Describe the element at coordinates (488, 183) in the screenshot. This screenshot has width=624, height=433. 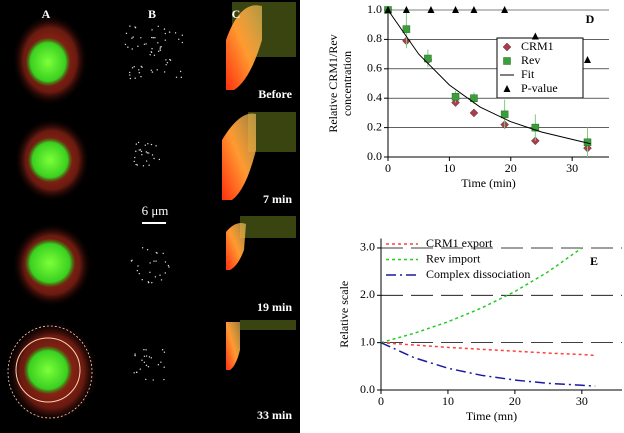
I see `x-axis-label: Time (min)` at that location.